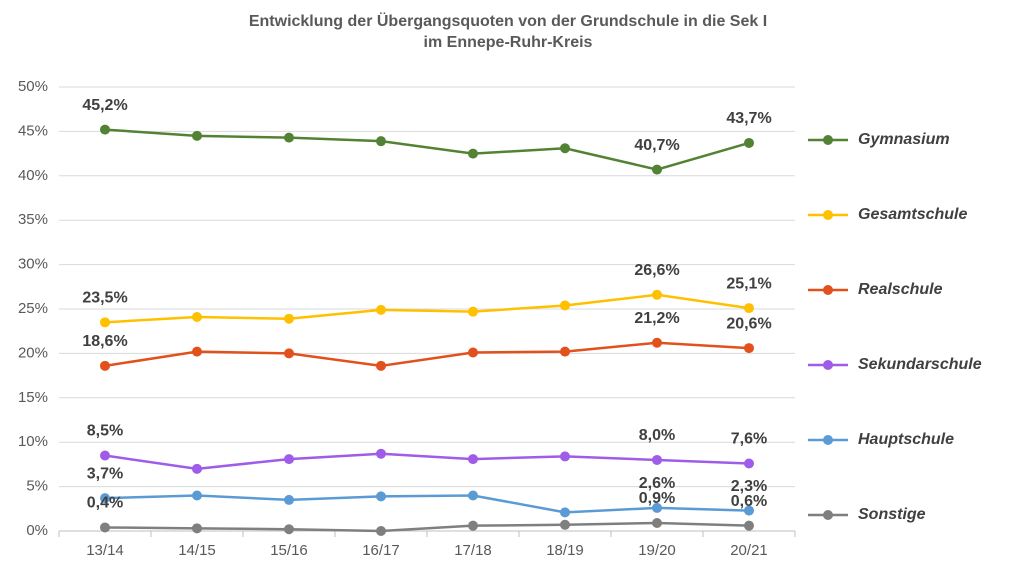 This screenshot has width=1016, height=565. I want to click on x-tick-label: 13/14, so click(105, 550).